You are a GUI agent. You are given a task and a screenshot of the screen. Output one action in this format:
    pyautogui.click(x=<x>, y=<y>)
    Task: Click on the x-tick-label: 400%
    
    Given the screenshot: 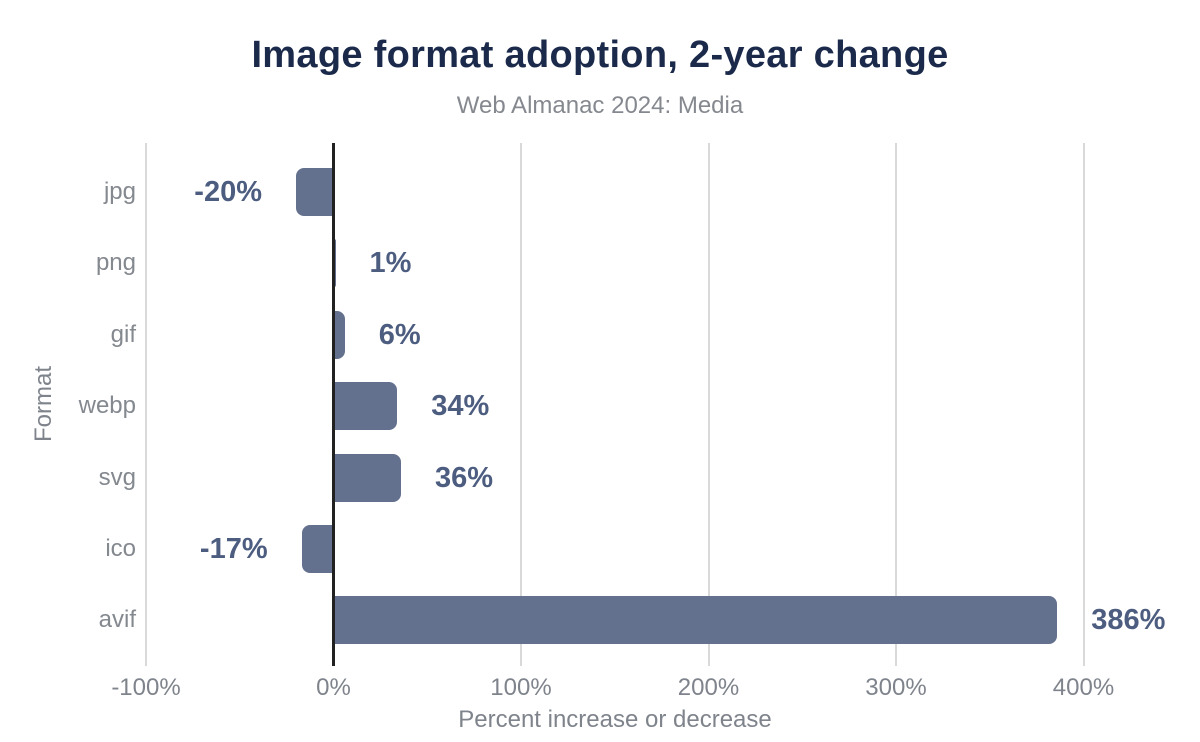 What is the action you would take?
    pyautogui.click(x=1083, y=687)
    